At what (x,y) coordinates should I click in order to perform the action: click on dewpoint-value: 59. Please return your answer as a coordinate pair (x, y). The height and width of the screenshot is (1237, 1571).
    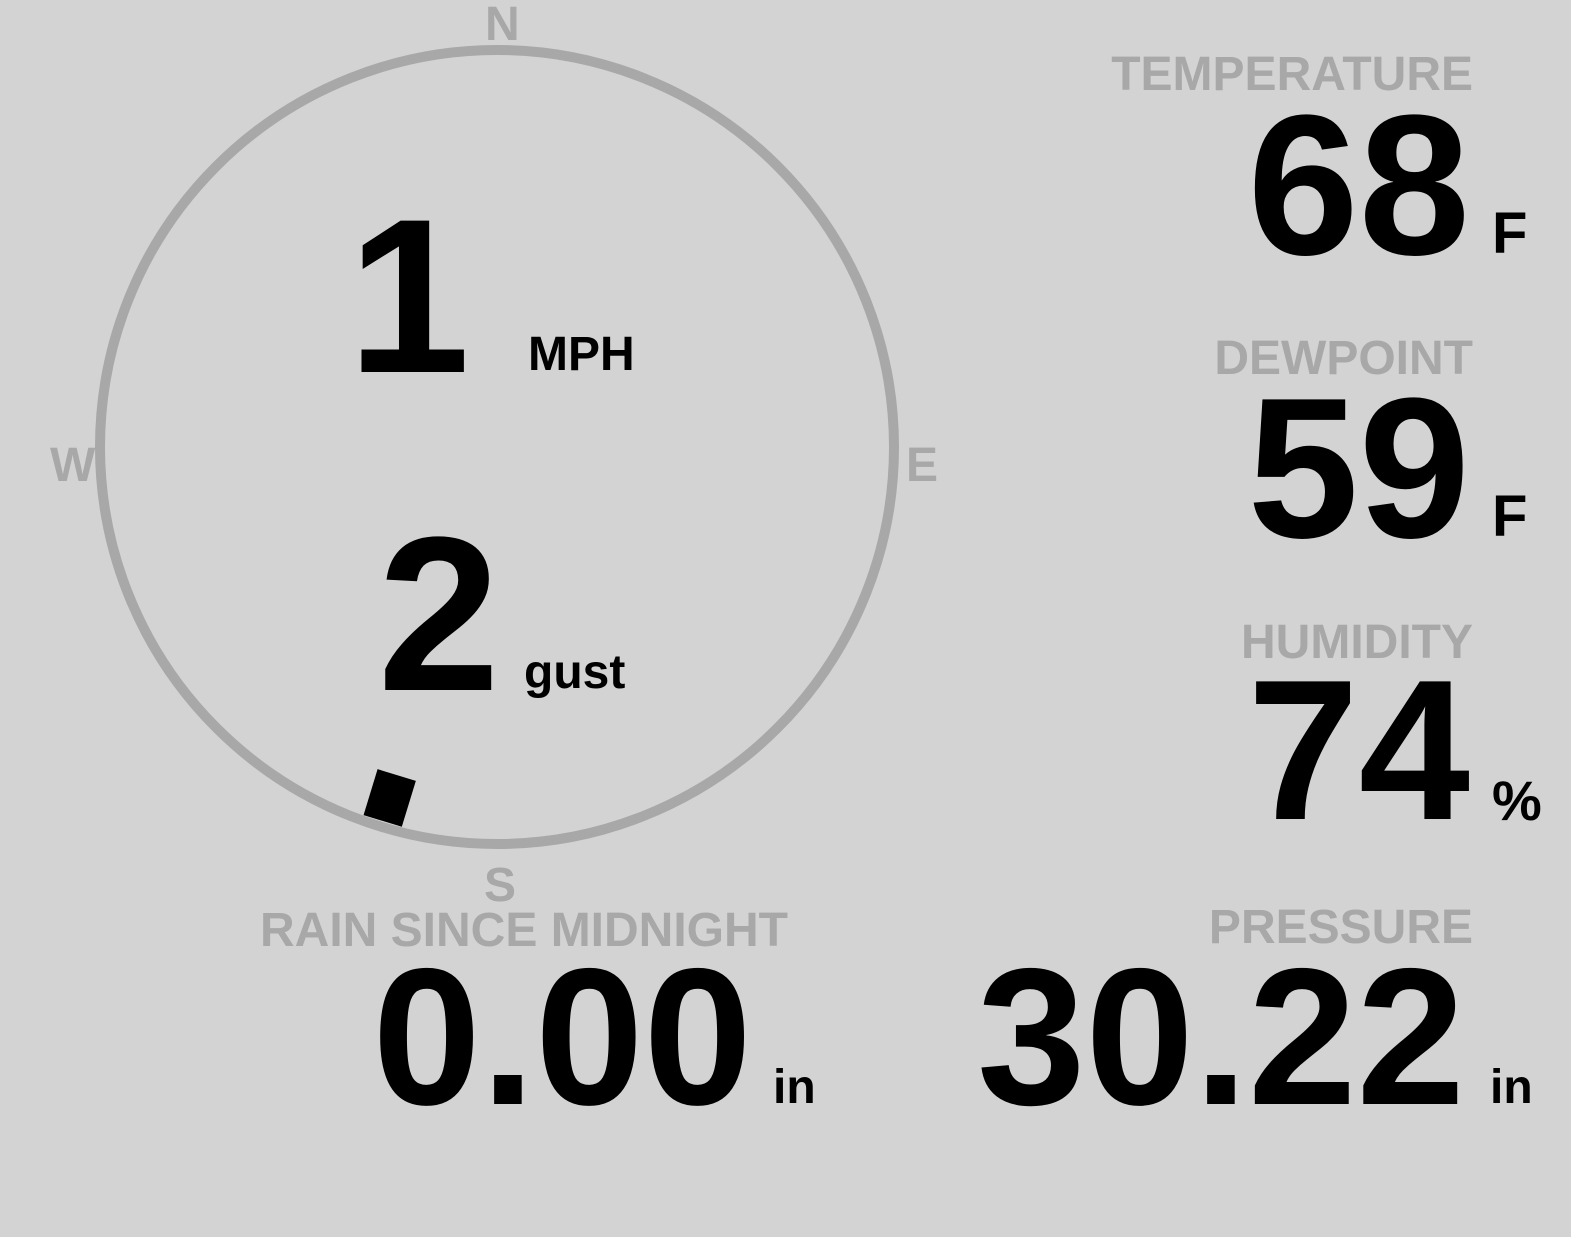
    Looking at the image, I should click on (1358, 468).